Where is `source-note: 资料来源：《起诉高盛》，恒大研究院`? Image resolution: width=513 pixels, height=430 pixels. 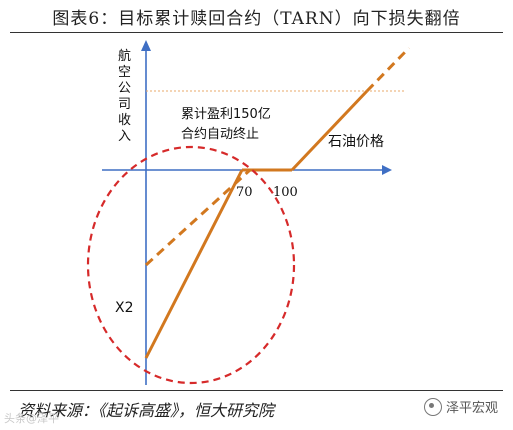 source-note: 资料来源：《起诉高盛》，恒大研究院 is located at coordinates (146, 410).